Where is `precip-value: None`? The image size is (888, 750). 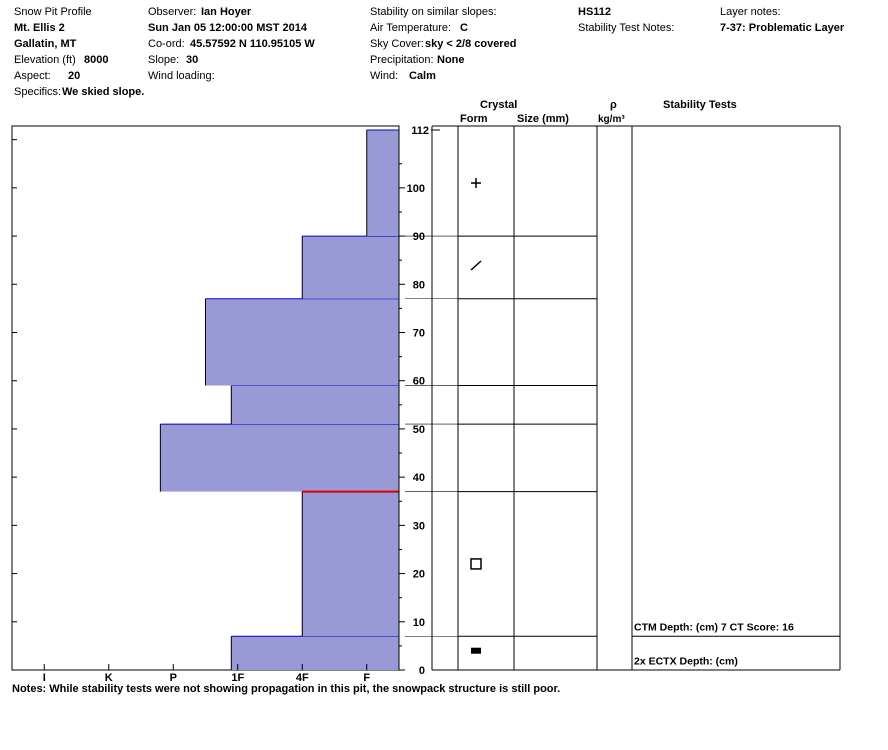
precip-value: None is located at coordinates (451, 60).